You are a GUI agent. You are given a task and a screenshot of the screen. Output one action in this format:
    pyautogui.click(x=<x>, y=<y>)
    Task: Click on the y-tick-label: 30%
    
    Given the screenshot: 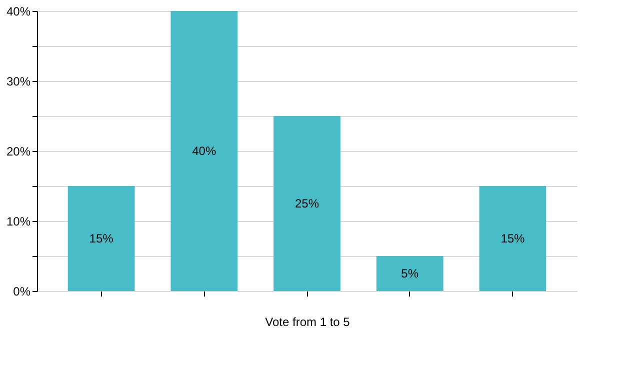 What is the action you would take?
    pyautogui.click(x=18, y=81)
    